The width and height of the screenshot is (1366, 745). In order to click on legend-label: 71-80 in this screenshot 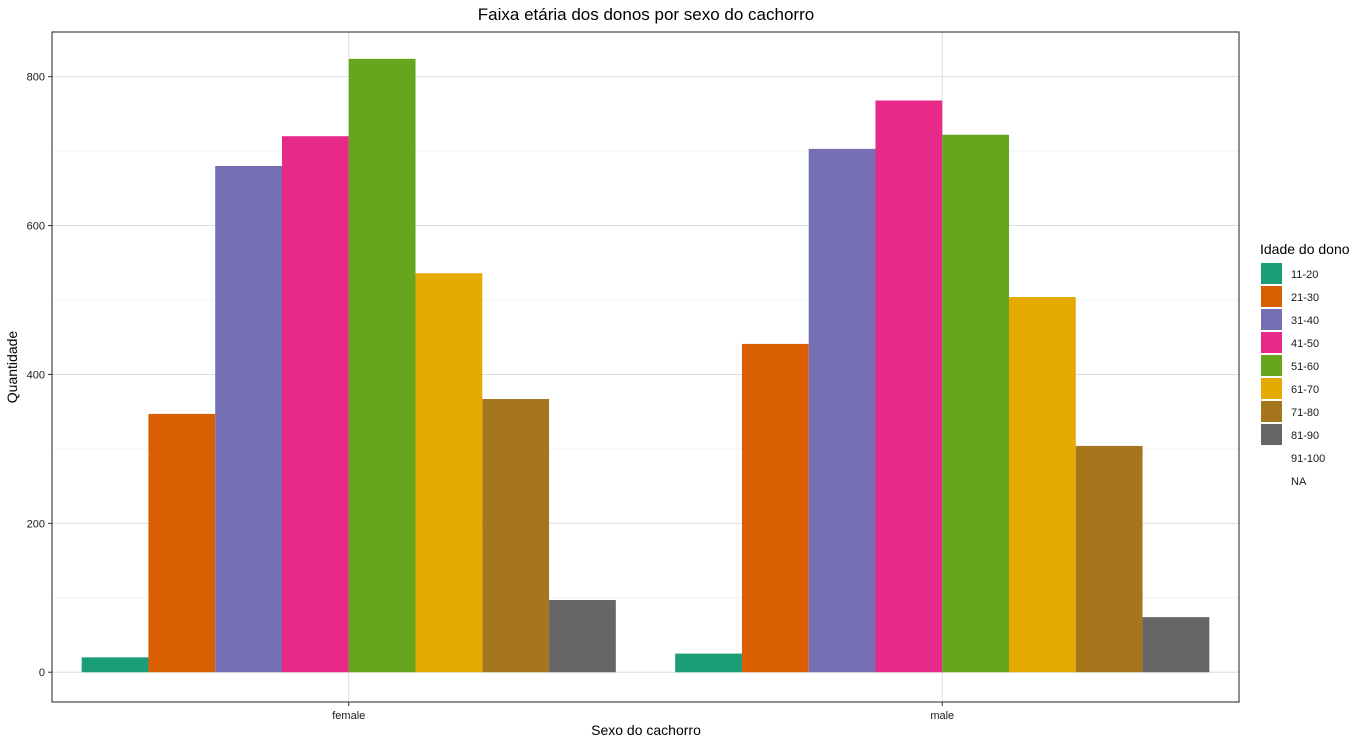, I will do `click(1305, 413)`.